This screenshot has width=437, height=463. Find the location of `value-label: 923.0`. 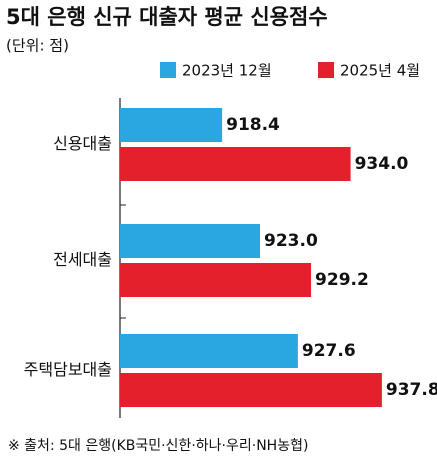

value-label: 923.0 is located at coordinates (291, 241).